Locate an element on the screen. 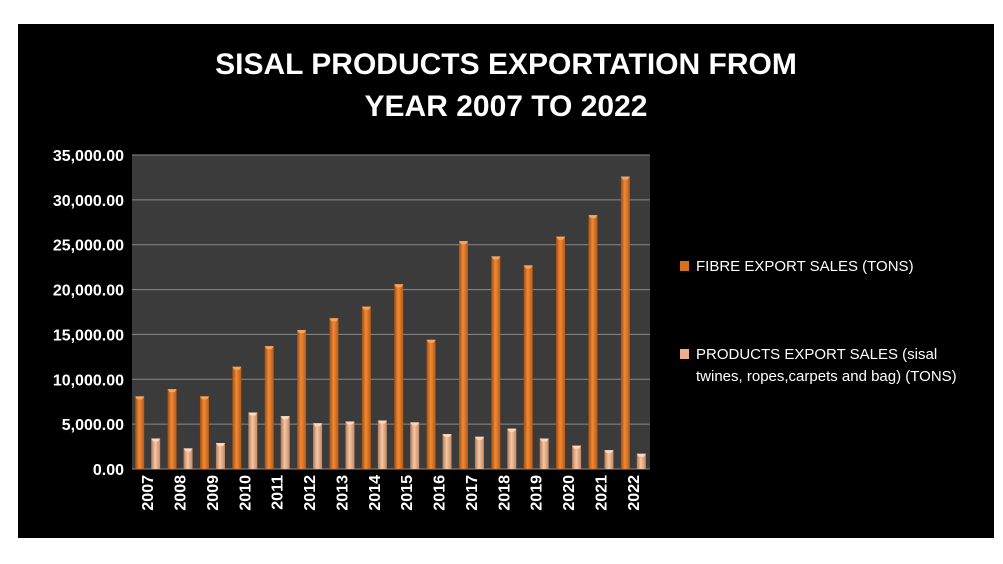 This screenshot has height=564, width=1003. y-tick-label: 35,000.00 is located at coordinates (88, 156).